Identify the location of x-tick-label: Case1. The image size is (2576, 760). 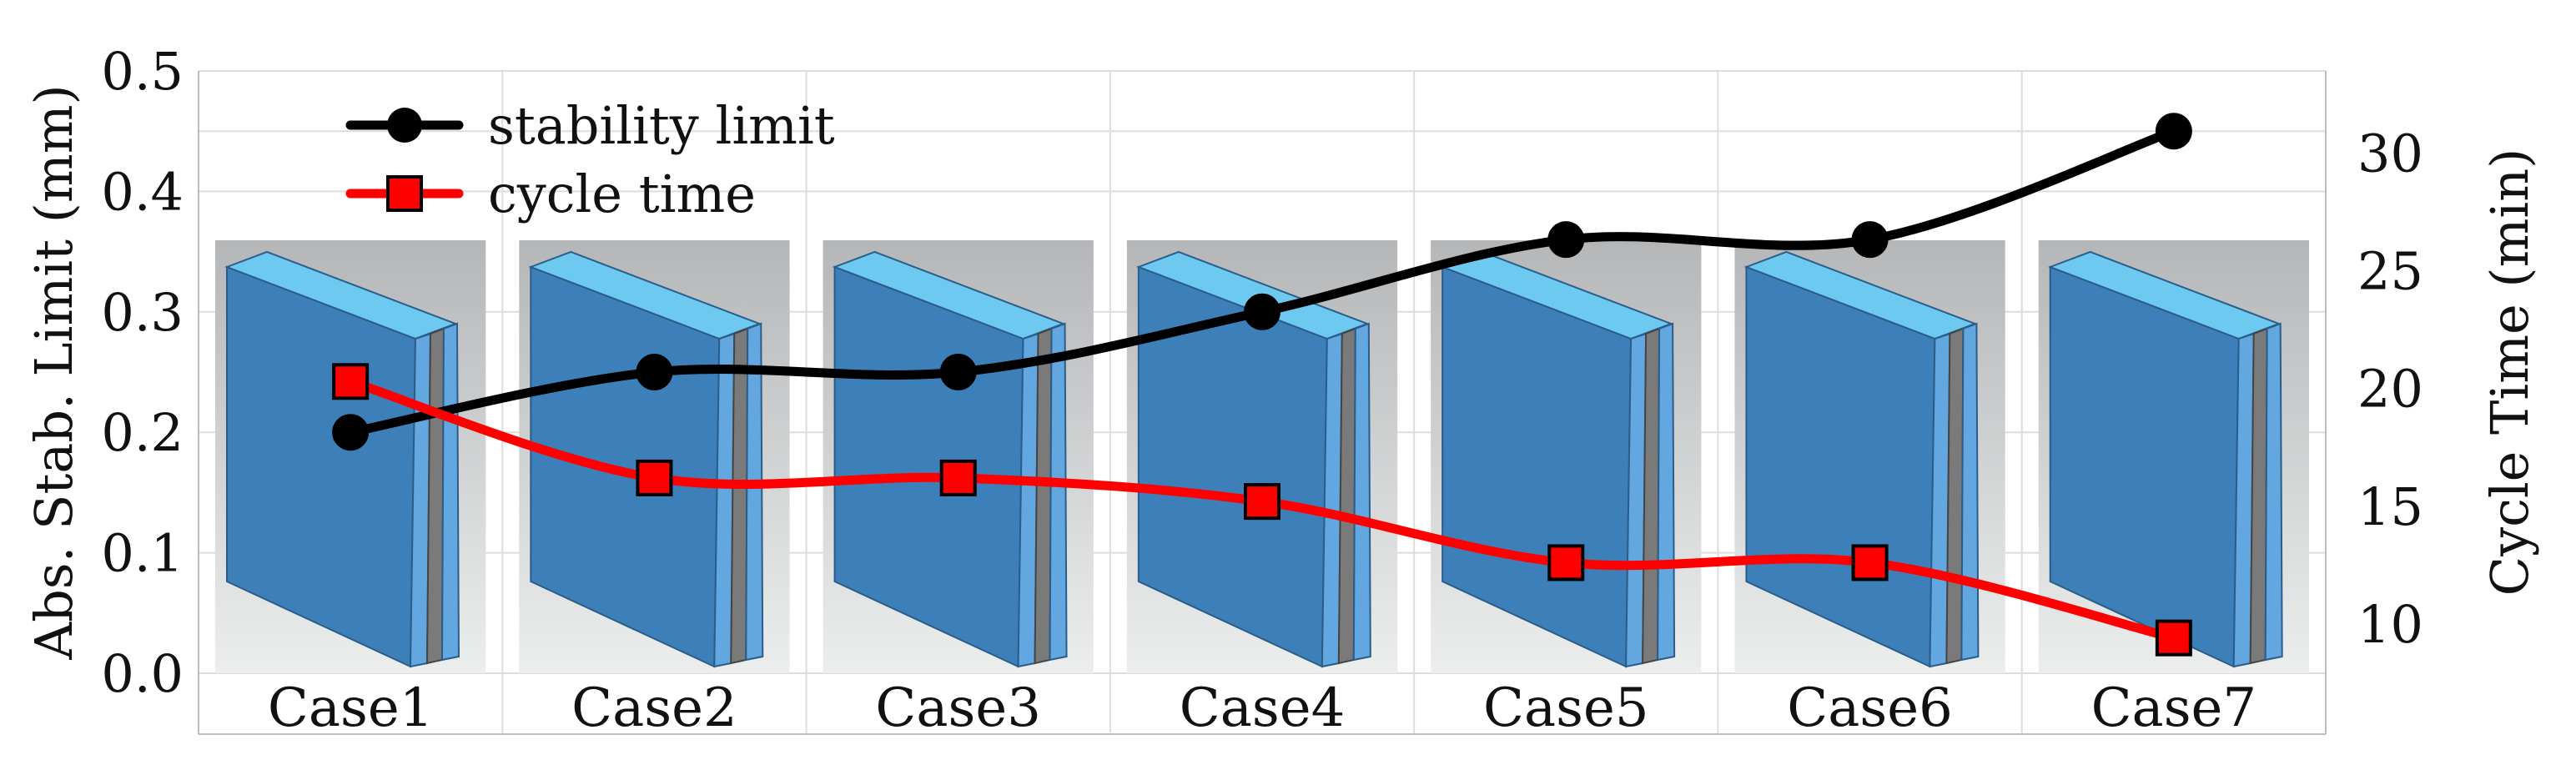
(351, 708).